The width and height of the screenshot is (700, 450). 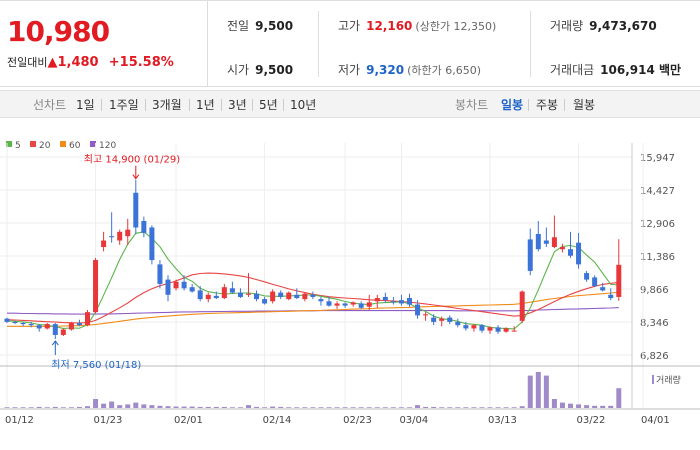 What do you see at coordinates (313, 309) in the screenshot?
I see `ma60-line` at bounding box center [313, 309].